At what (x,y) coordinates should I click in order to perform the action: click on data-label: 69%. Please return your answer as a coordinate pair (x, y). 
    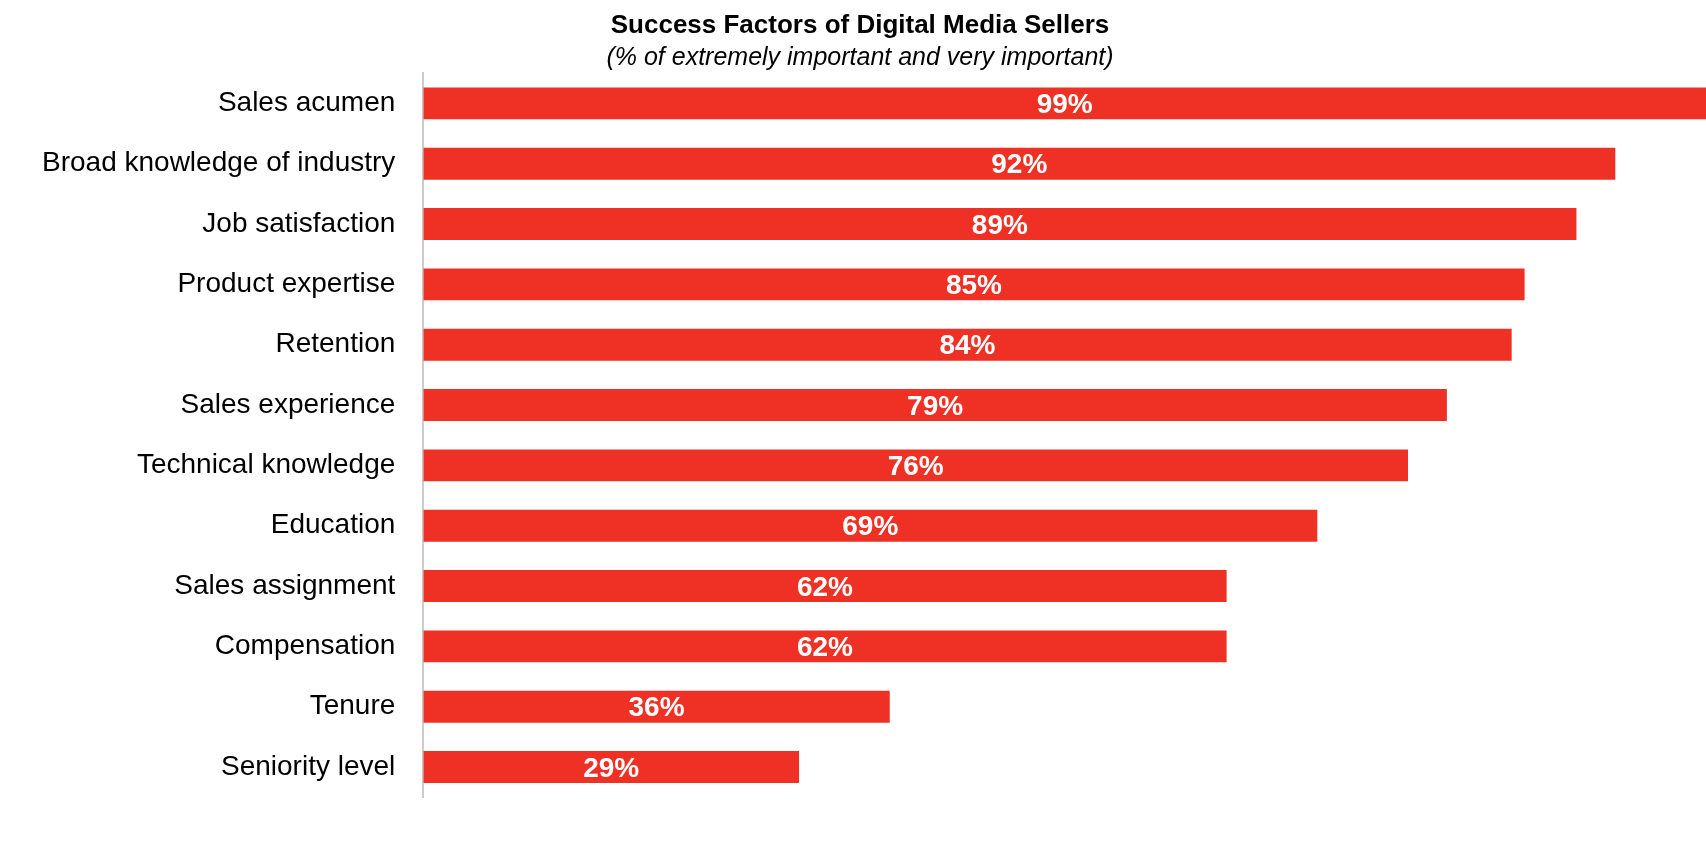
    Looking at the image, I should click on (870, 526).